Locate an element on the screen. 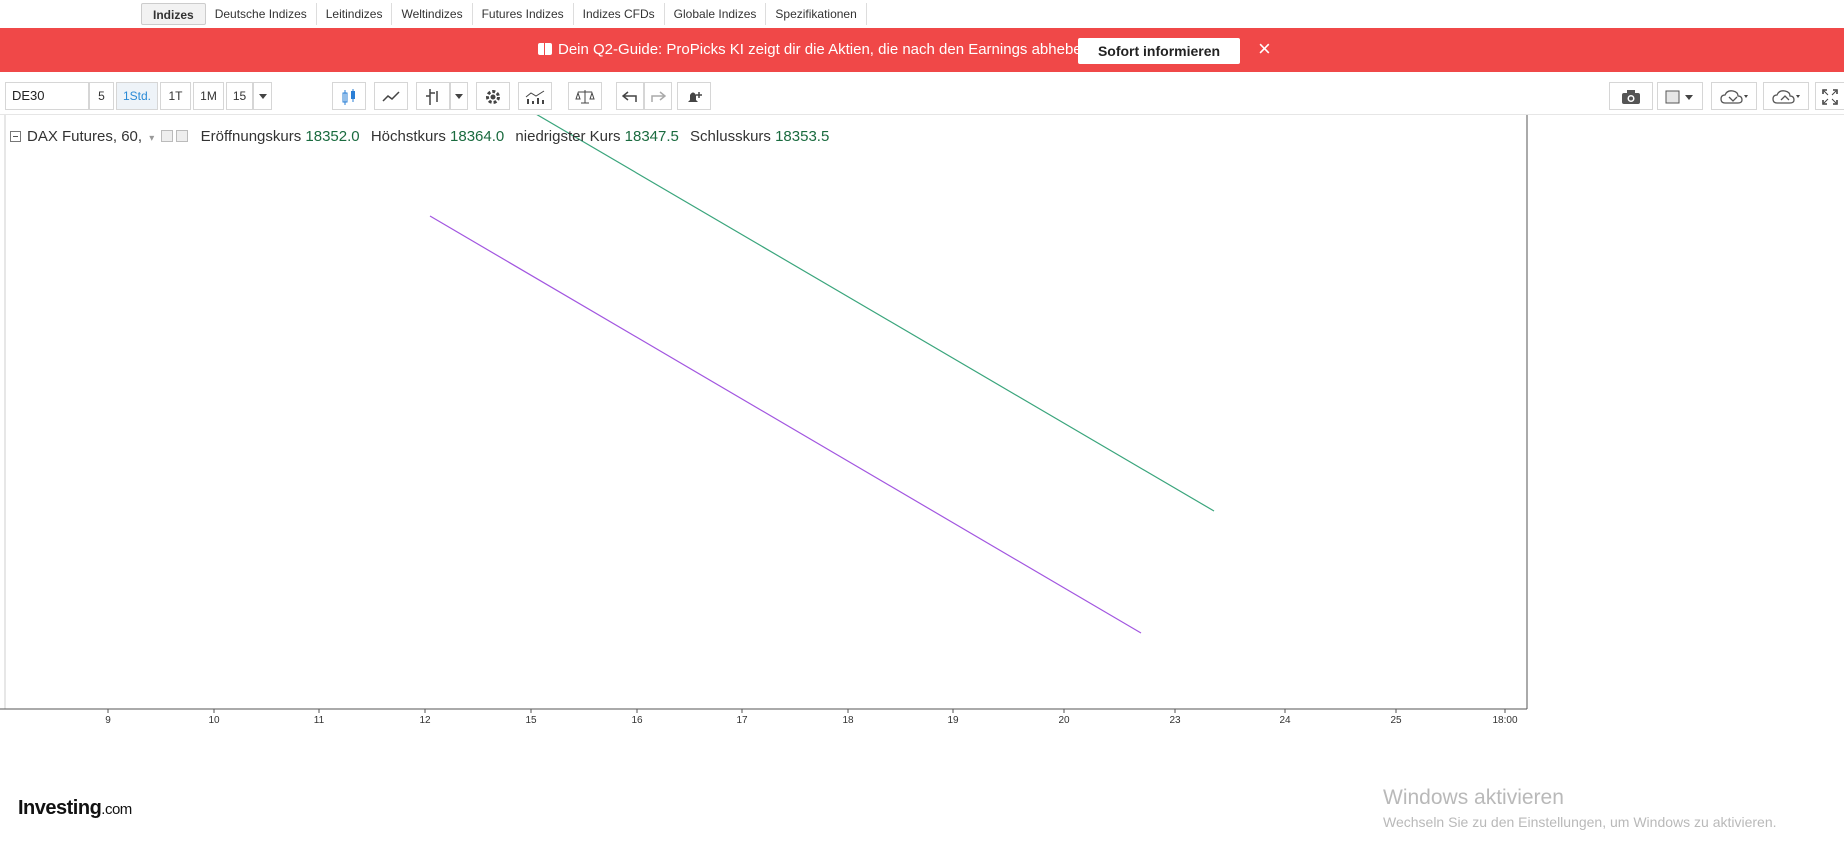  close-icon: × is located at coordinates (1264, 48).